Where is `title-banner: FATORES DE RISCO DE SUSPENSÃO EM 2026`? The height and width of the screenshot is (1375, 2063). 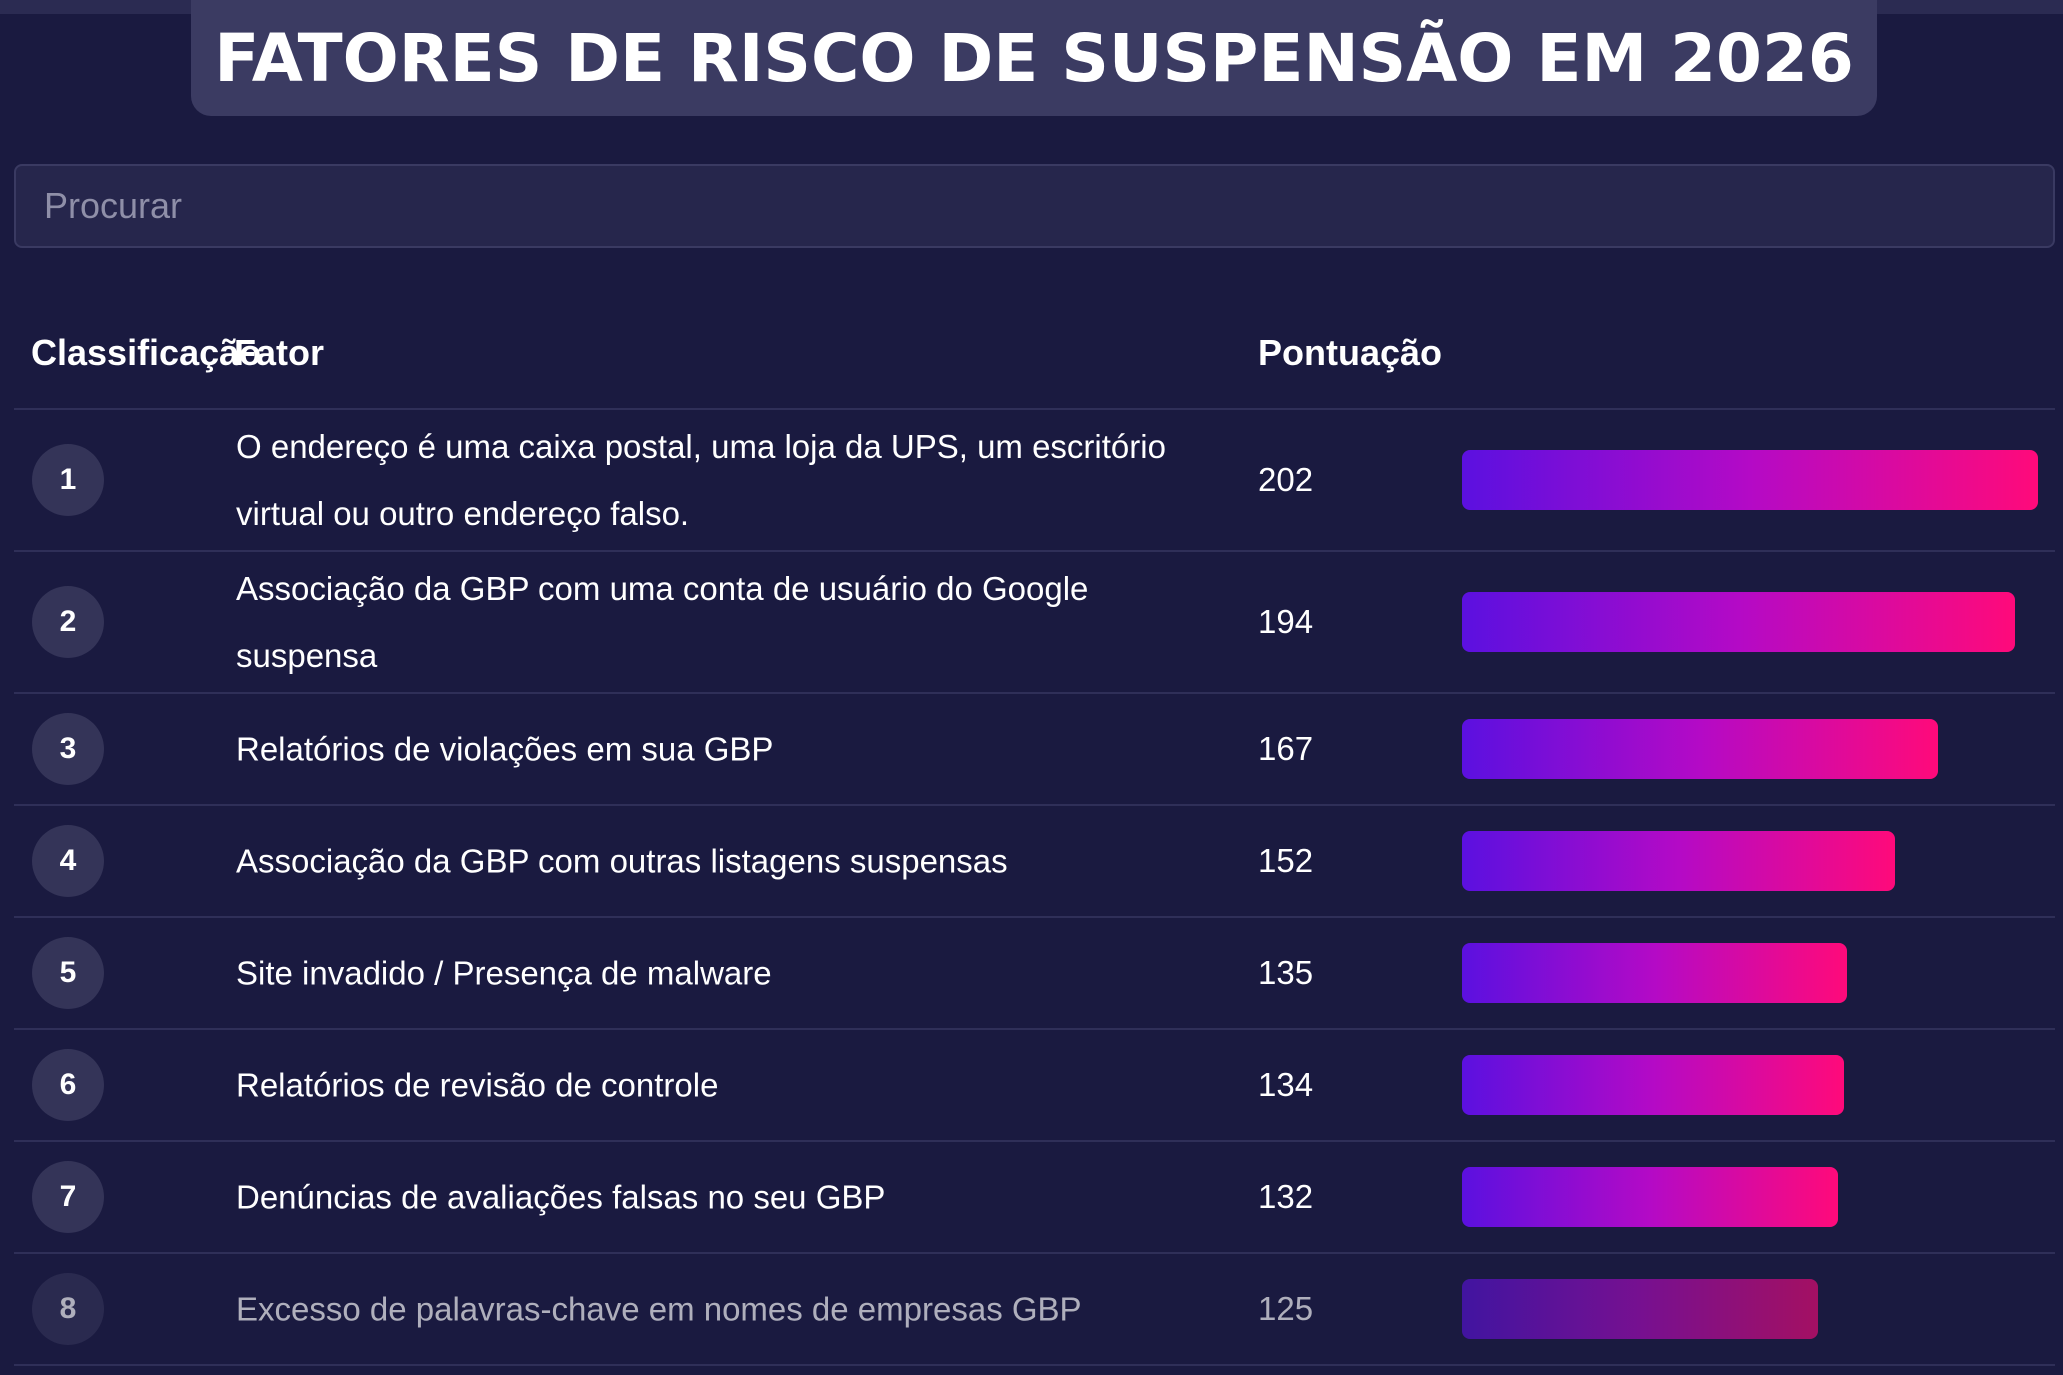 title-banner: FATORES DE RISCO DE SUSPENSÃO EM 2026 is located at coordinates (1034, 58).